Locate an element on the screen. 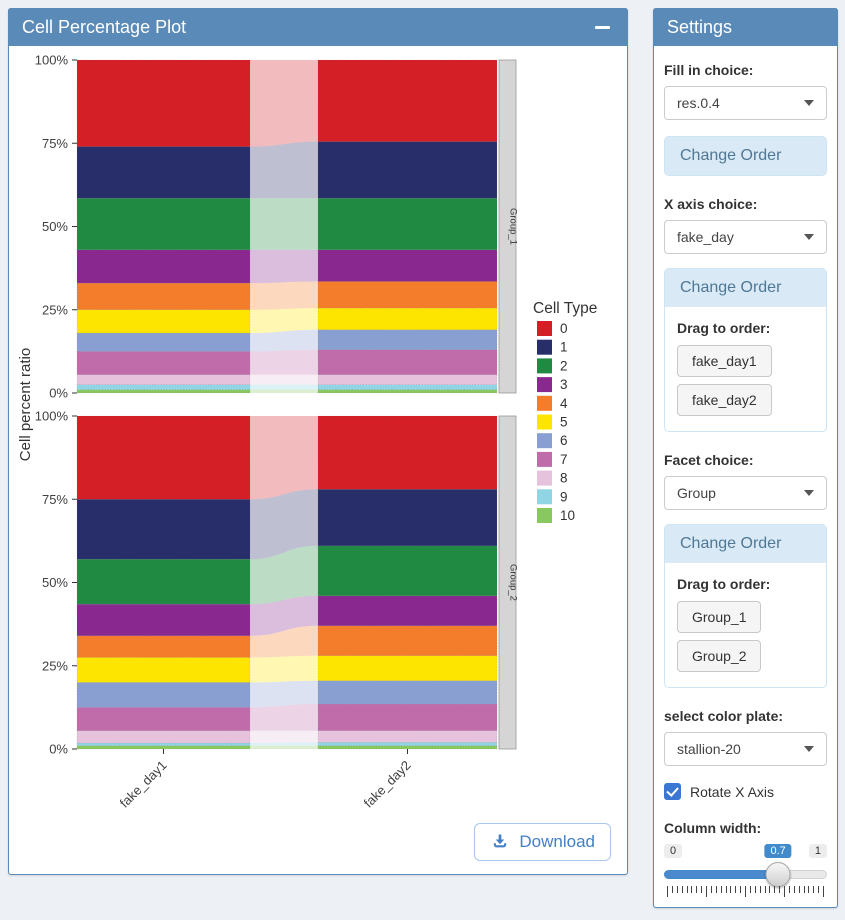 Image resolution: width=845 pixels, height=920 pixels. x-drag-to-order-label: Drag to order: is located at coordinates (724, 328).